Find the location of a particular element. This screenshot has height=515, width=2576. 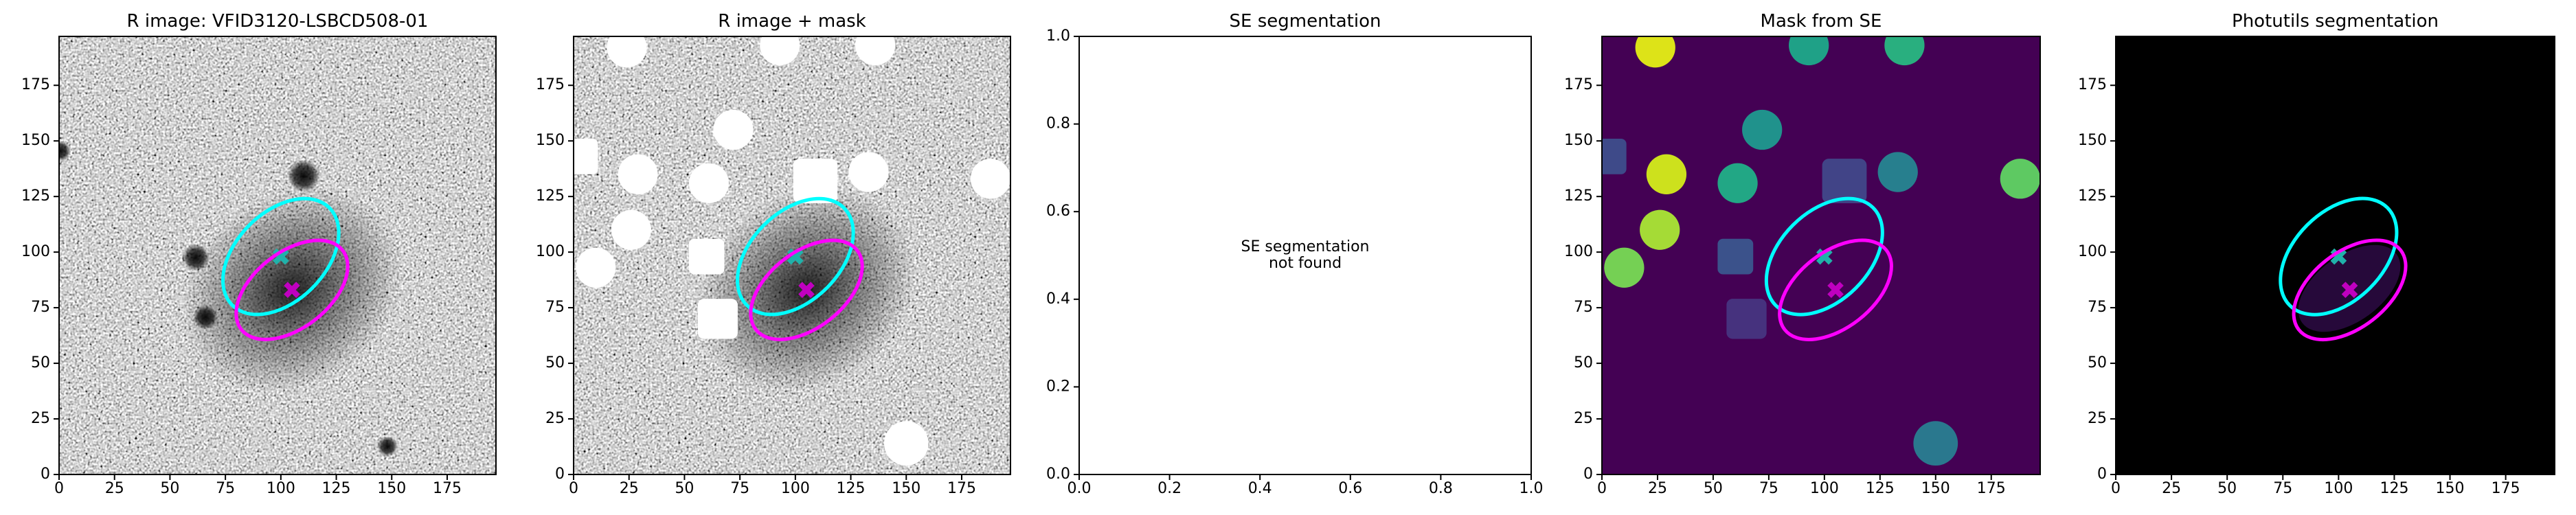

y-tick-label: 0.6 is located at coordinates (1058, 211).